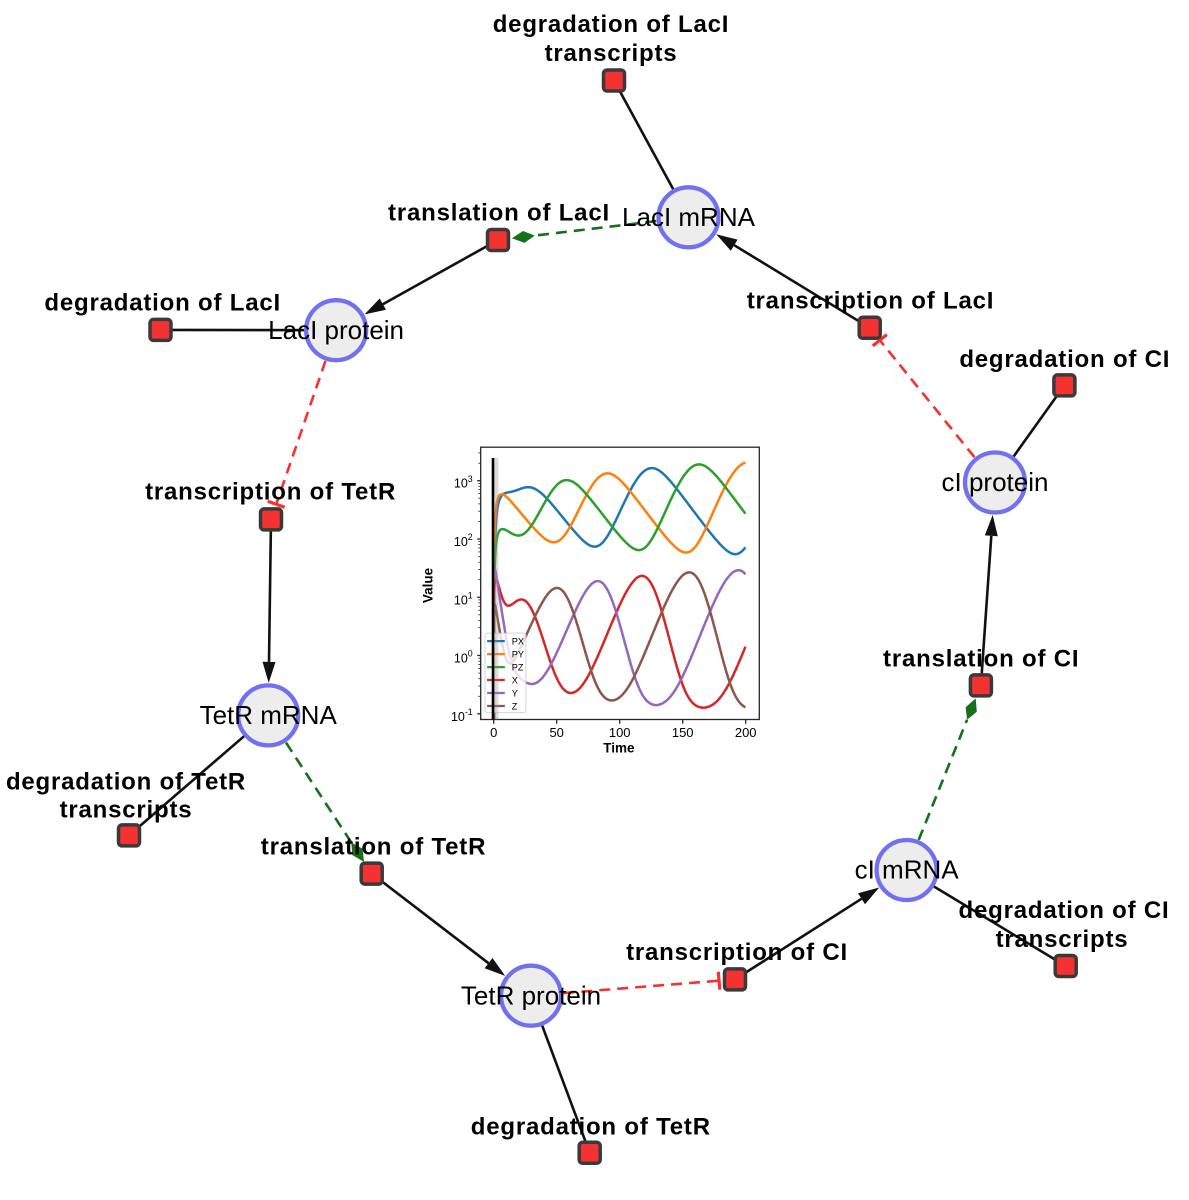 This screenshot has height=1200, width=1189. Describe the element at coordinates (373, 846) in the screenshot. I see `svg-text: translation of TetR` at that location.